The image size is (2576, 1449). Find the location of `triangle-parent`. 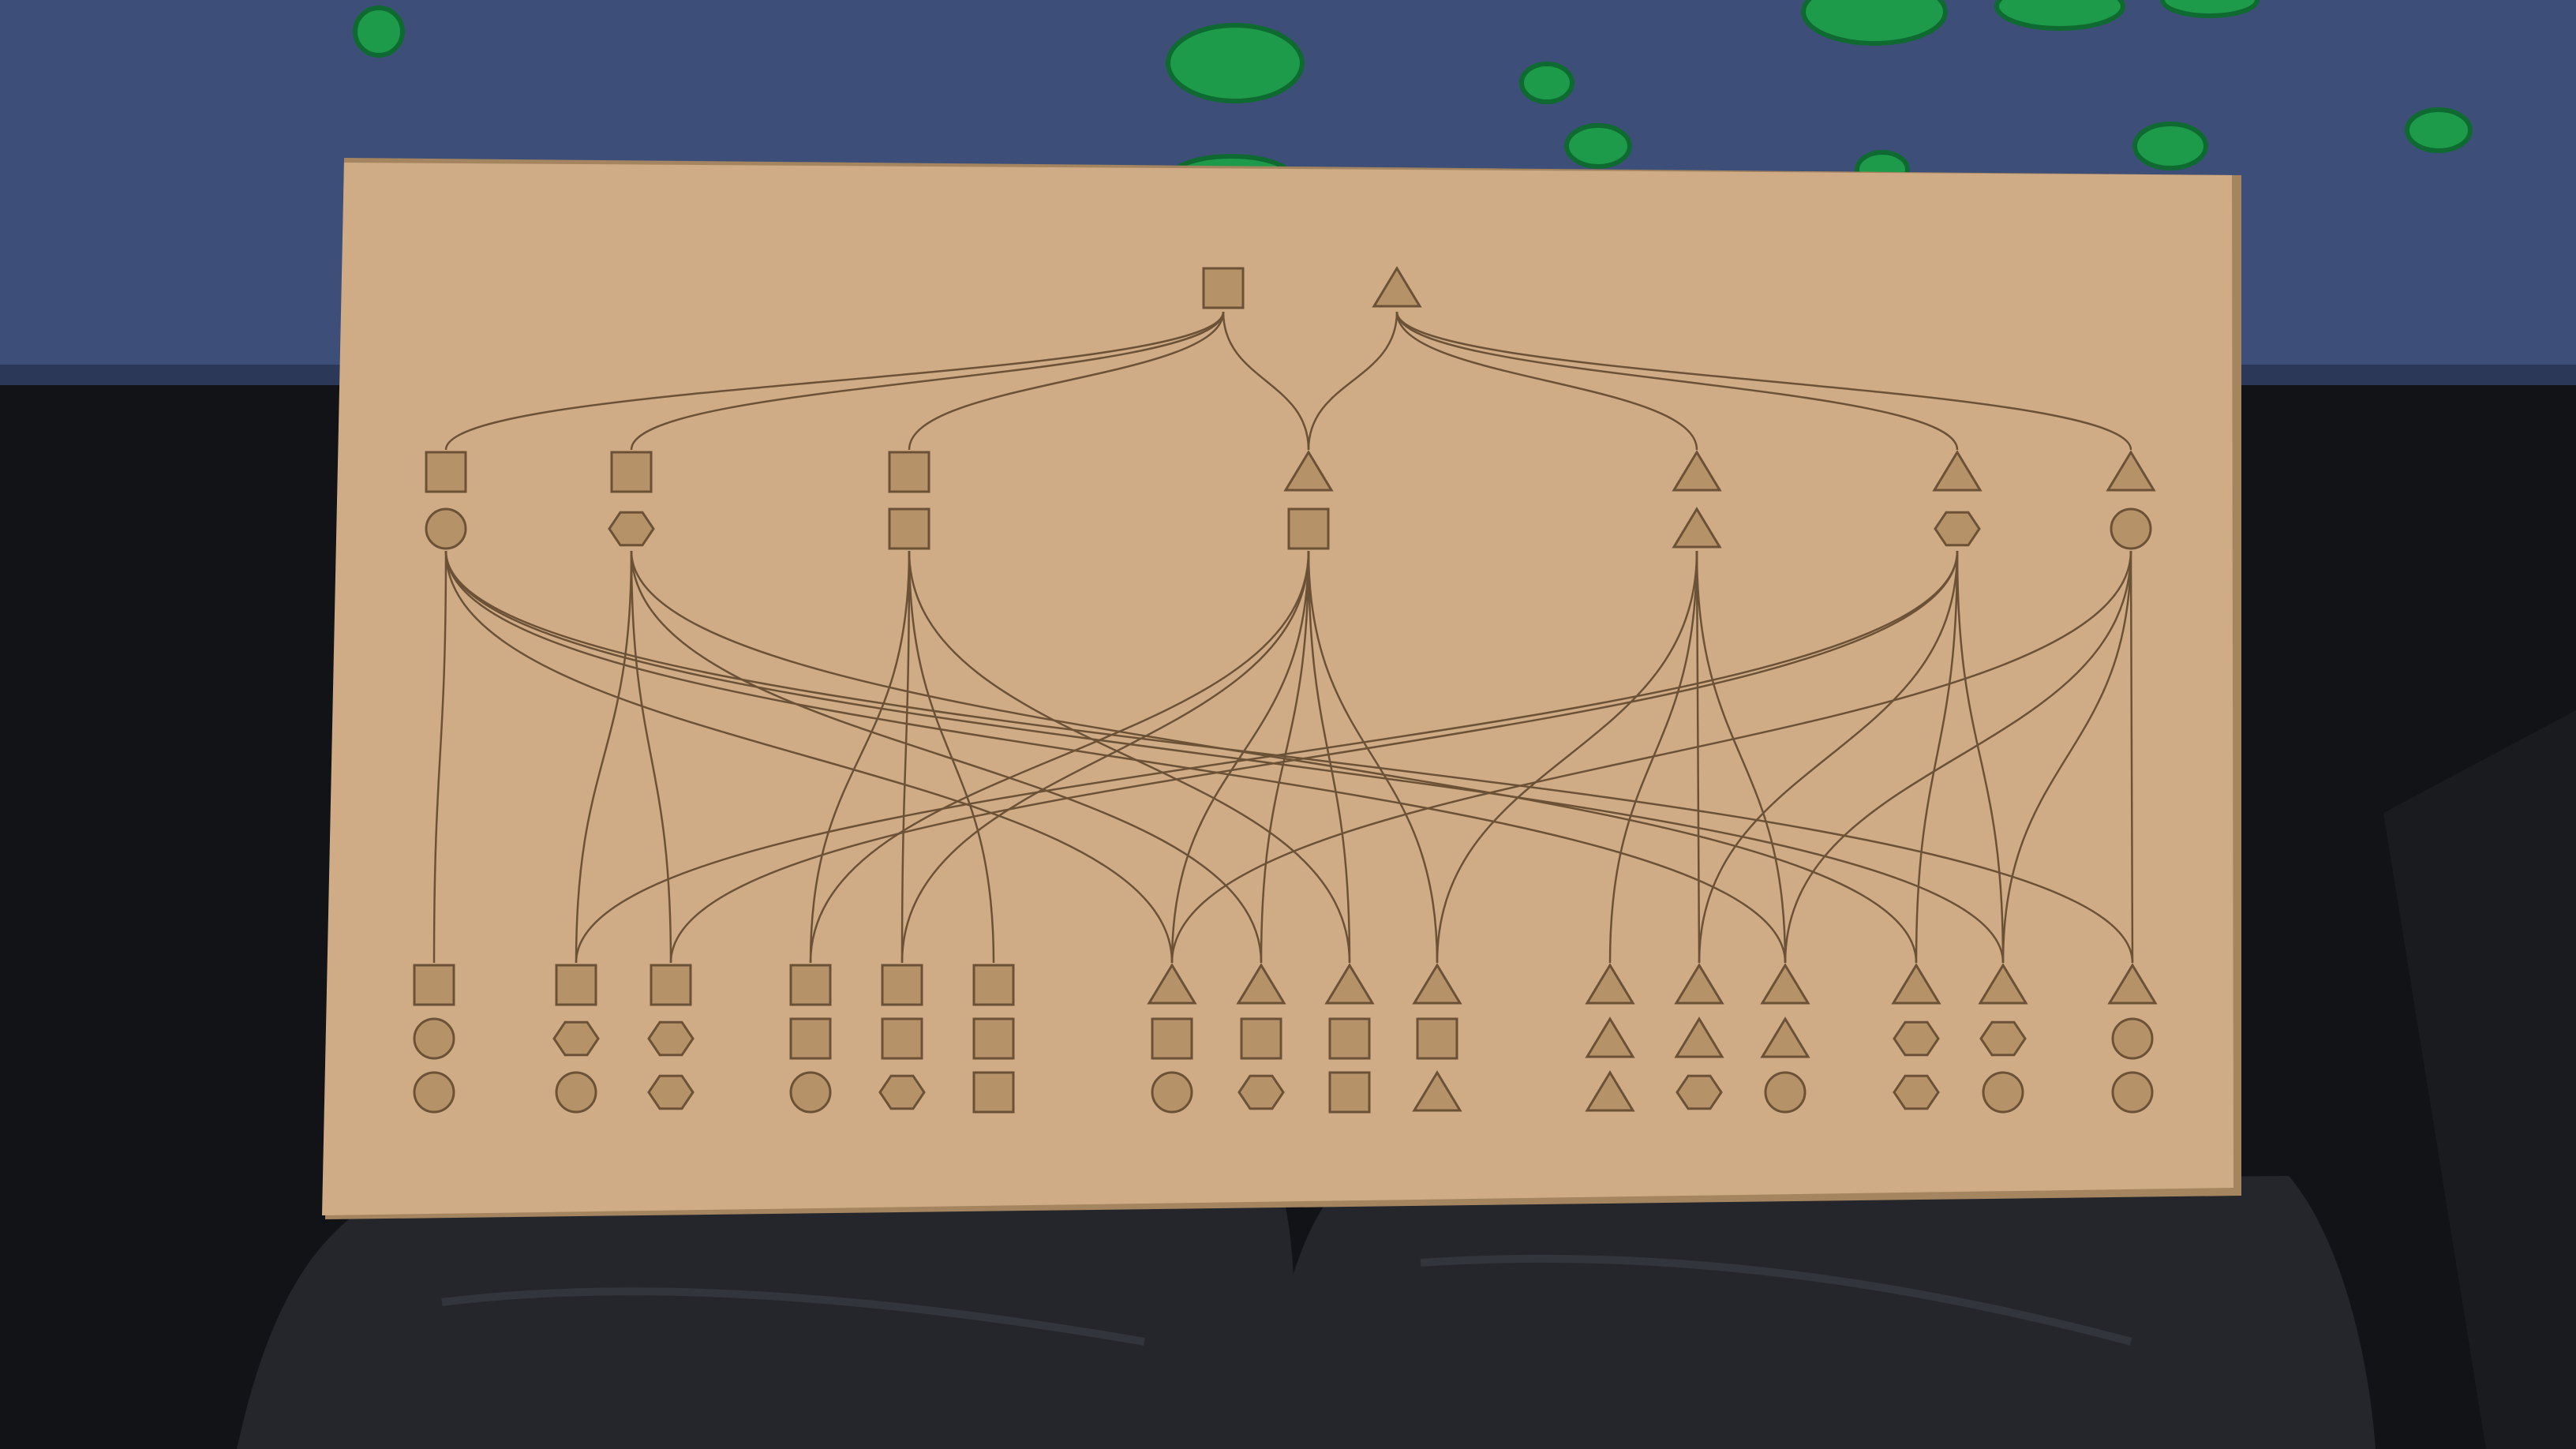

triangle-parent is located at coordinates (1397, 287).